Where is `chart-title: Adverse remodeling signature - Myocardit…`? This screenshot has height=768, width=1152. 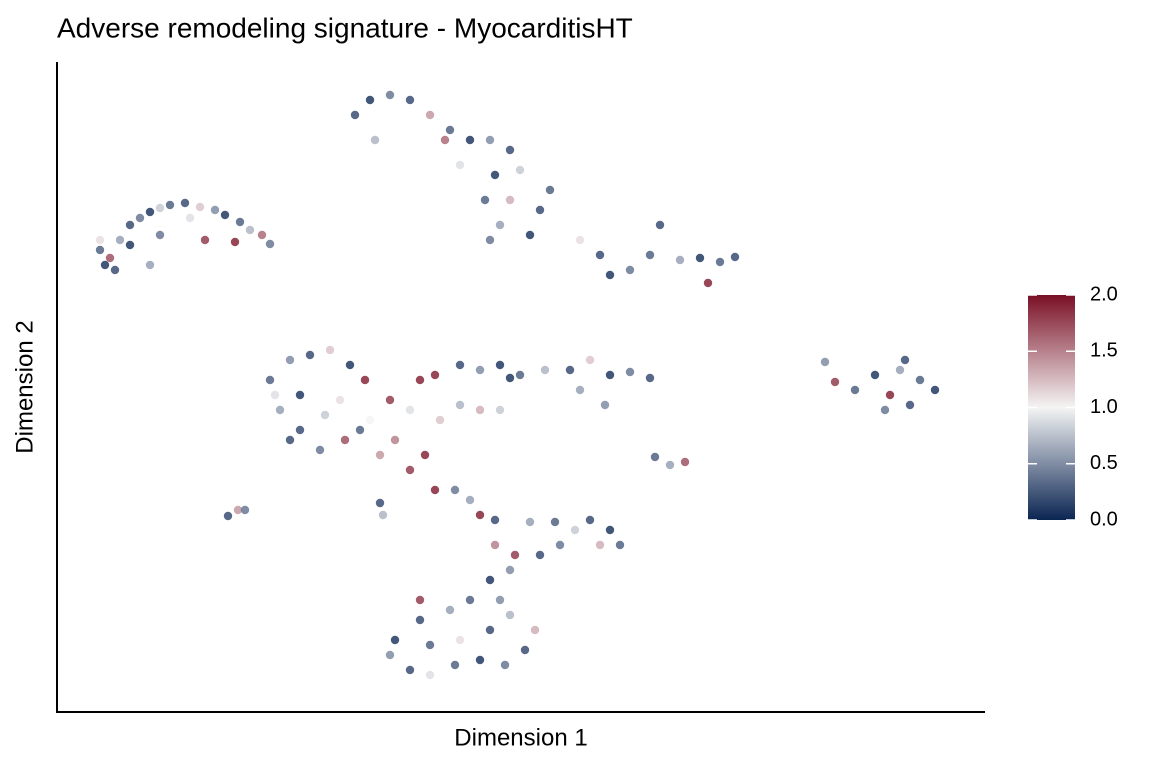 chart-title: Adverse remodeling signature - Myocardit… is located at coordinates (345, 27).